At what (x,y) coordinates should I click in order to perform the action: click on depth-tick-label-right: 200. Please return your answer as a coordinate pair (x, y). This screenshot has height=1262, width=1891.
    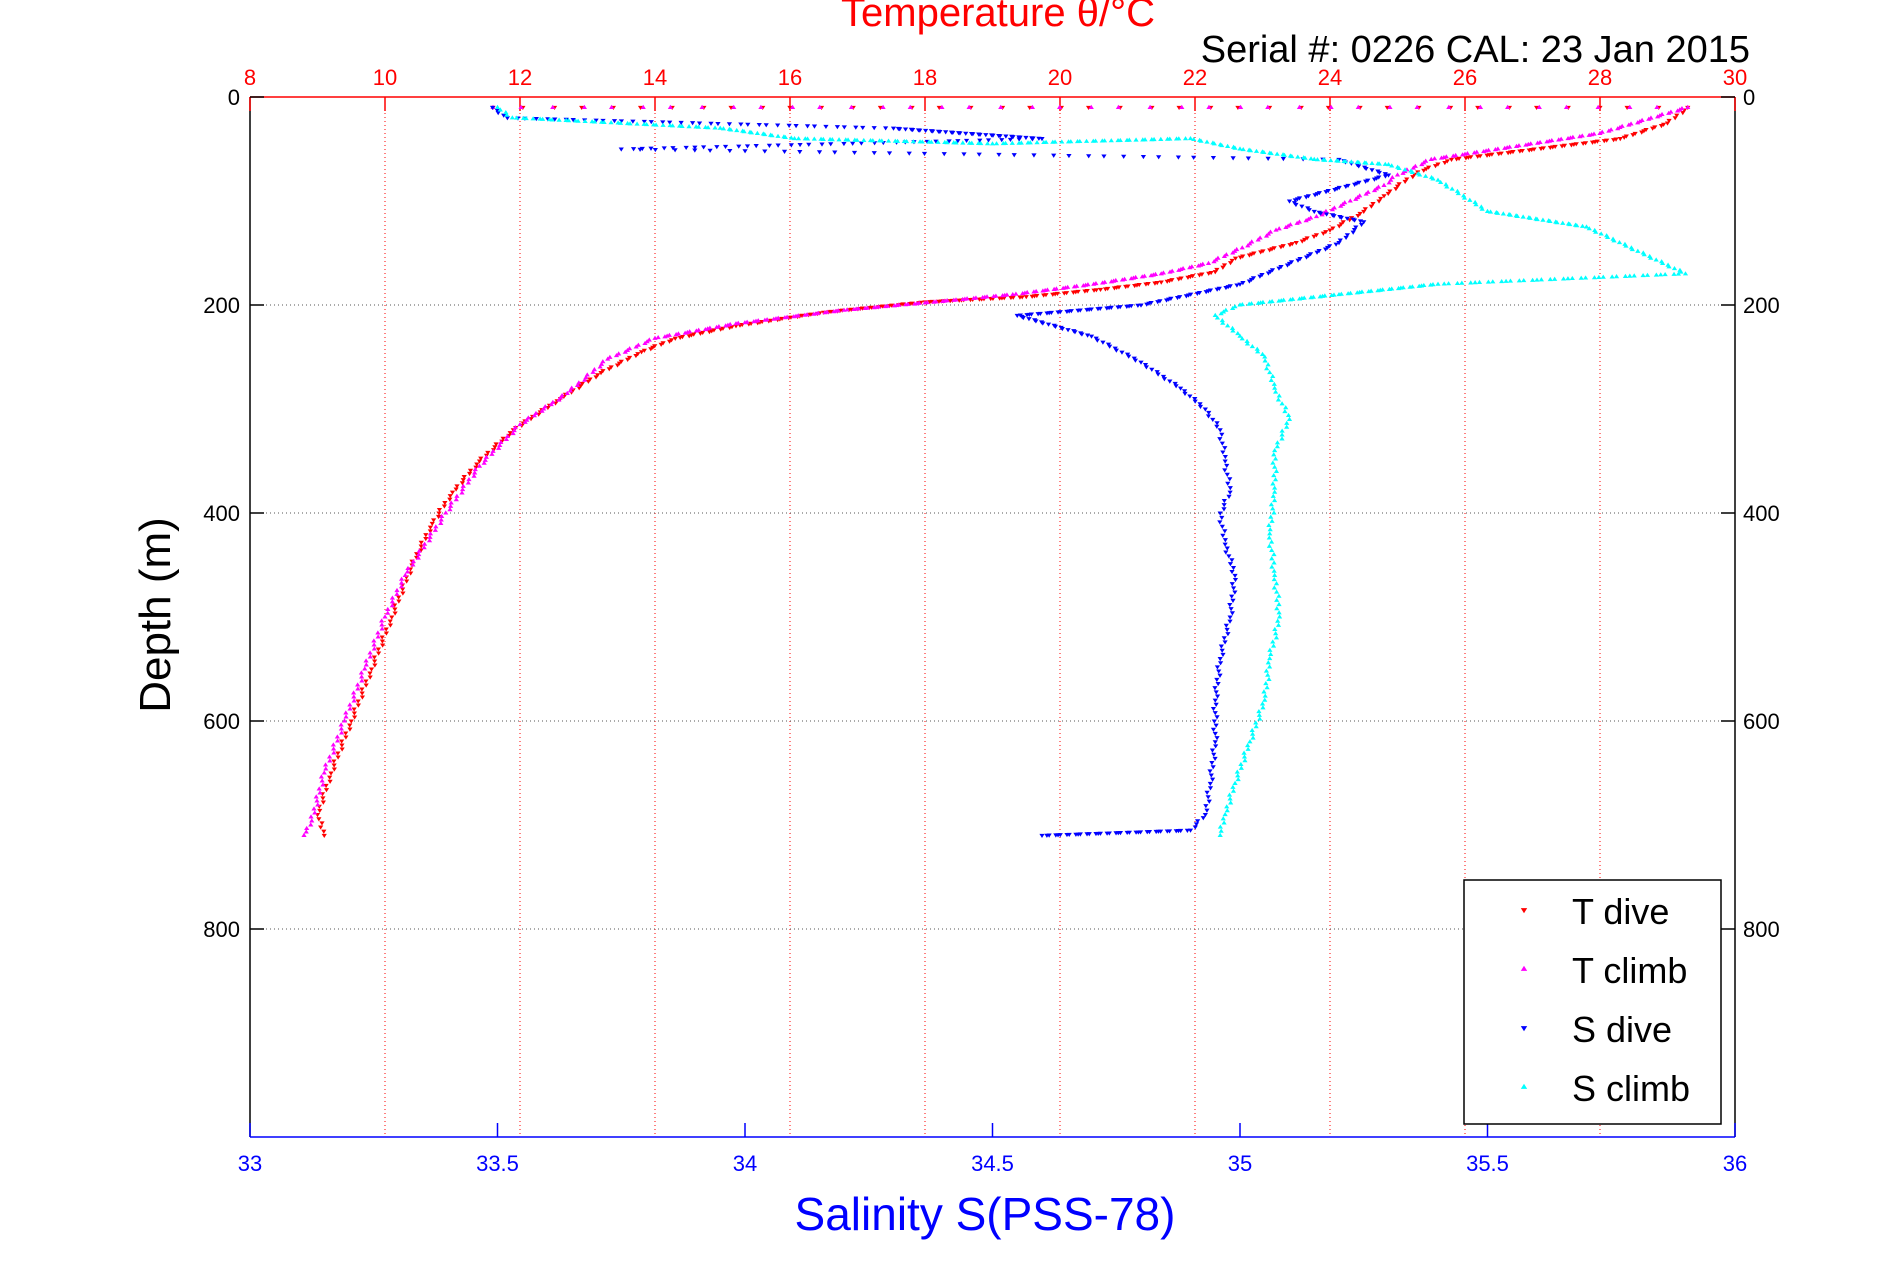
    Looking at the image, I should click on (1761, 305).